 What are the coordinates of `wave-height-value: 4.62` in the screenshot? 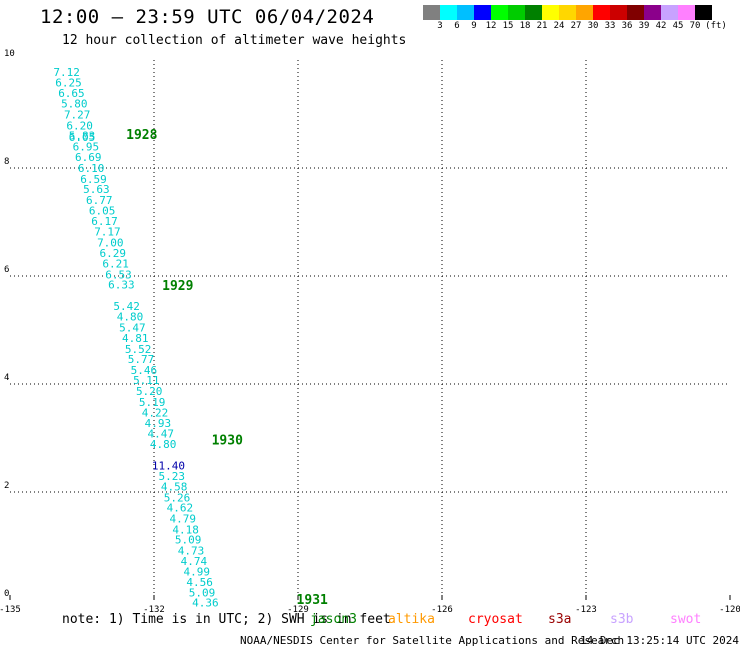 It's located at (180, 508).